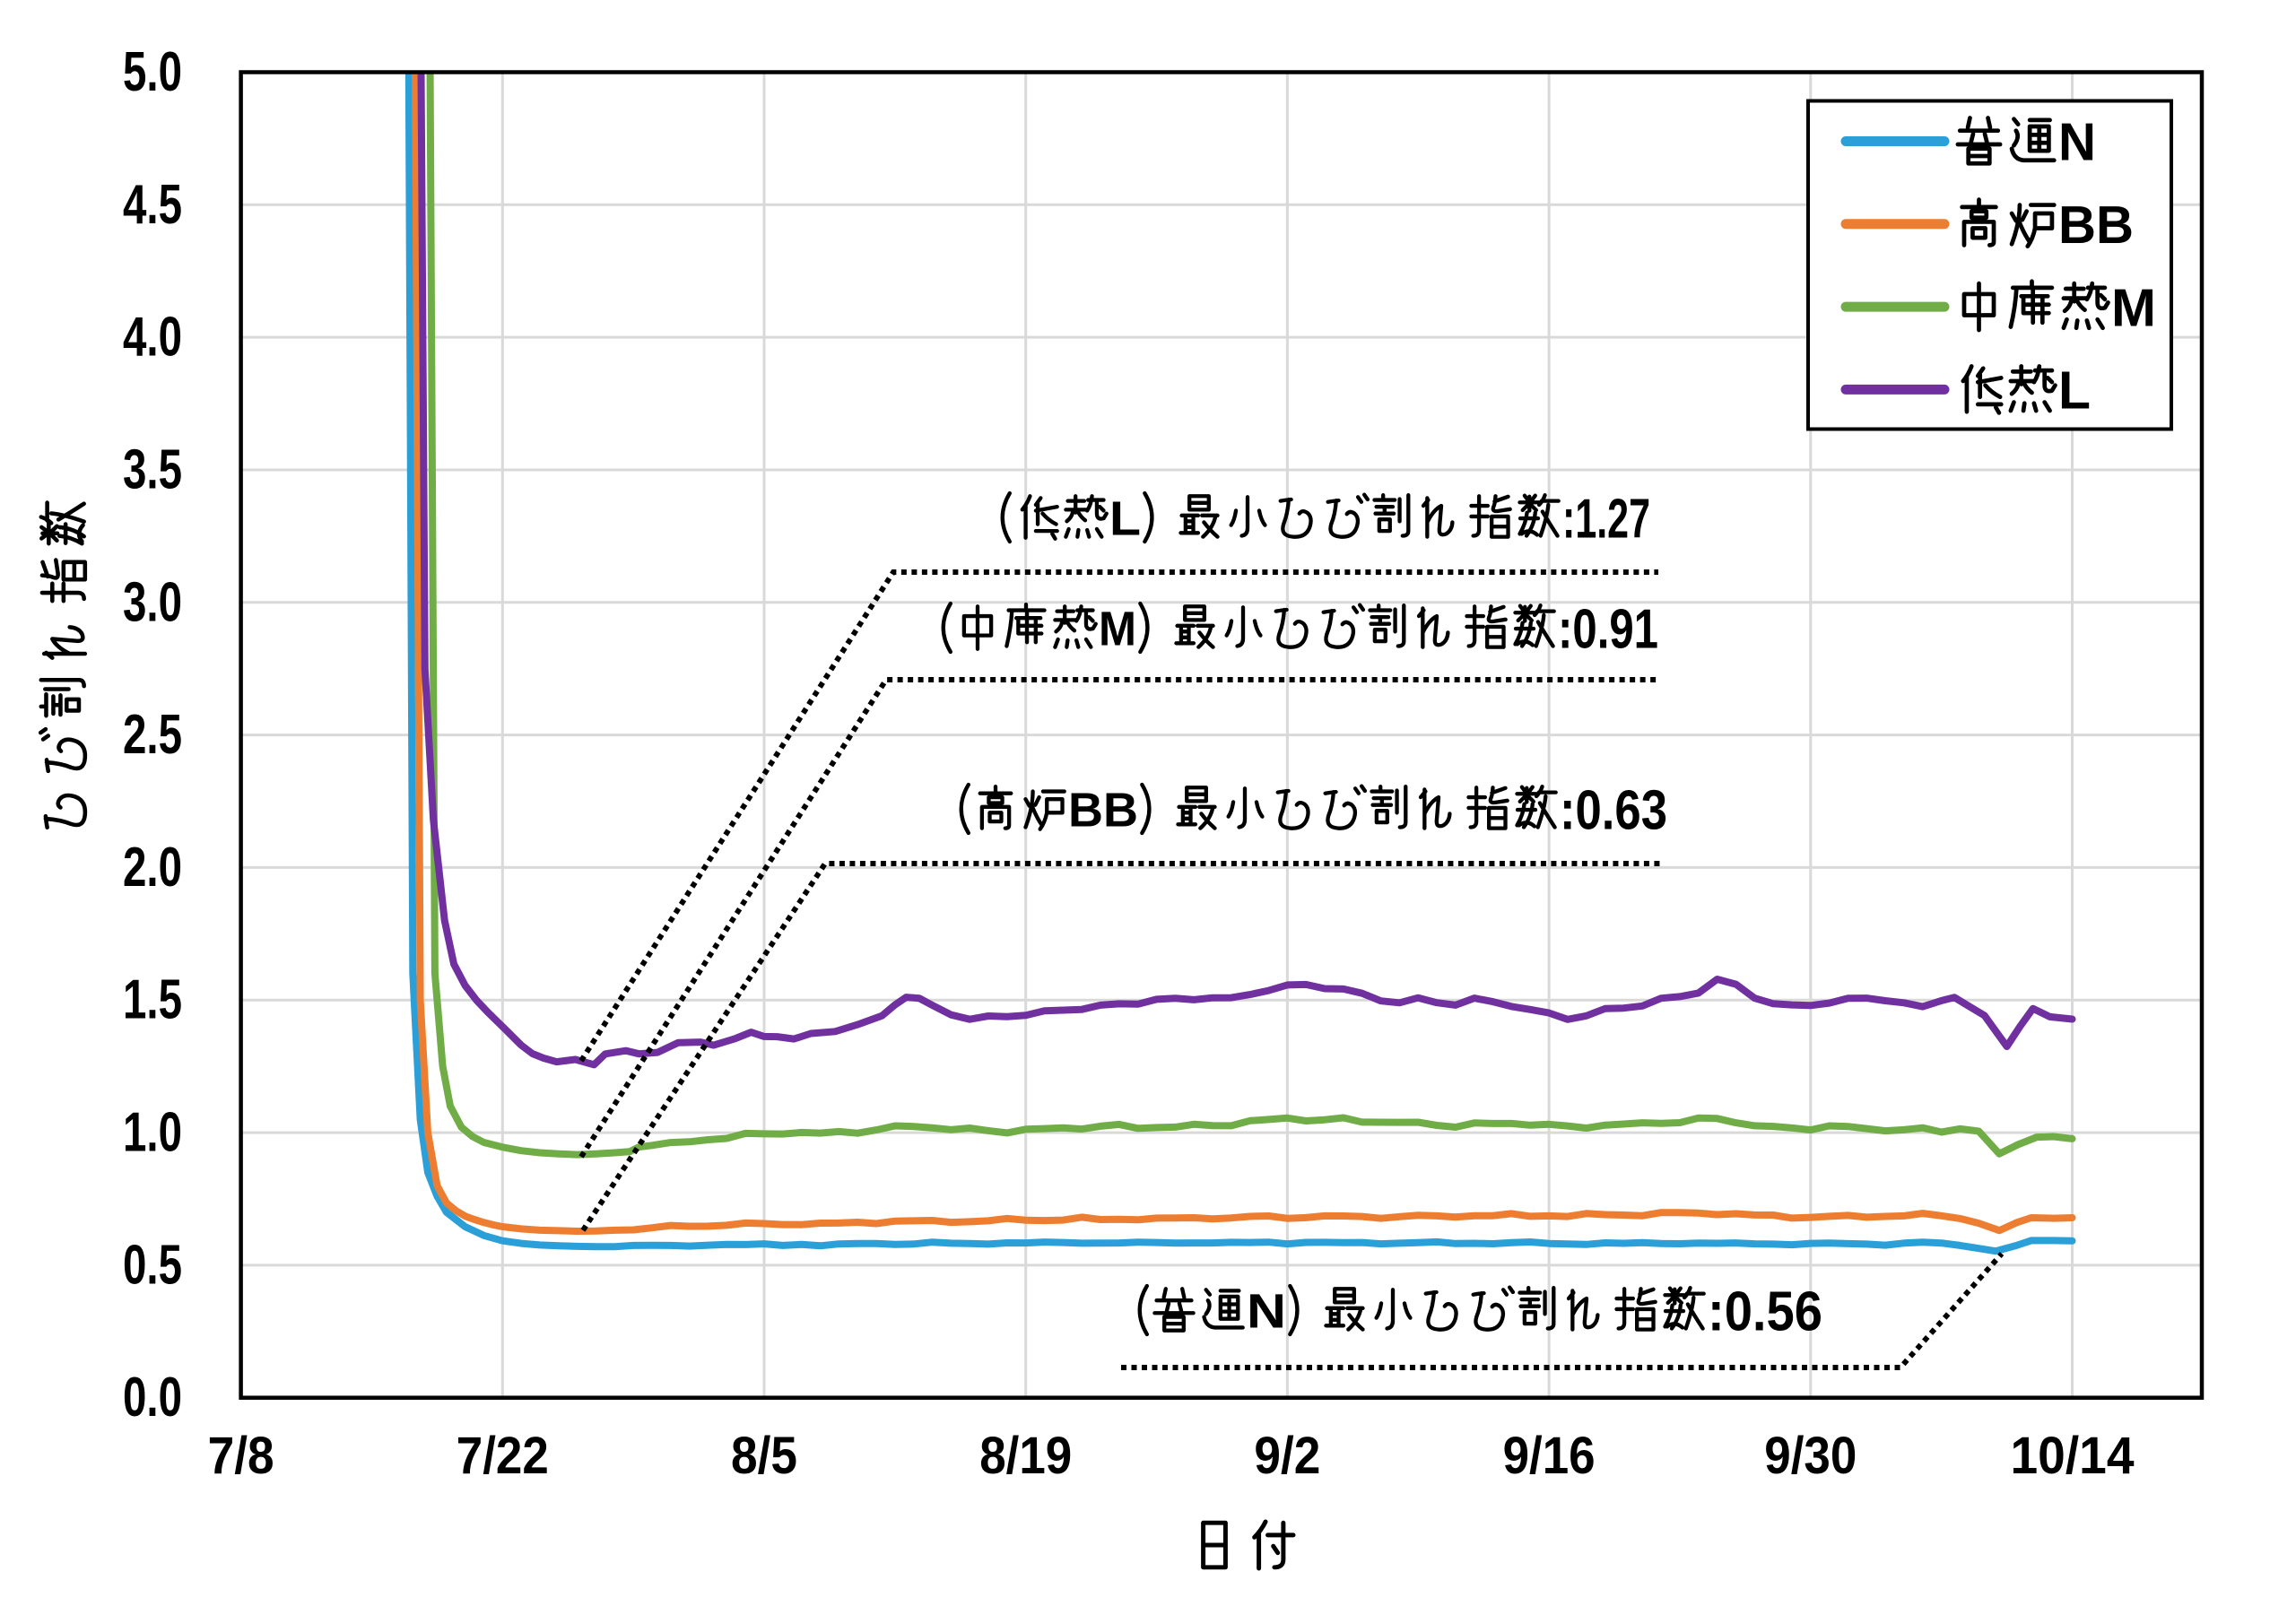 The image size is (2296, 1615). I want to click on svg-text: 7/22, so click(503, 1456).